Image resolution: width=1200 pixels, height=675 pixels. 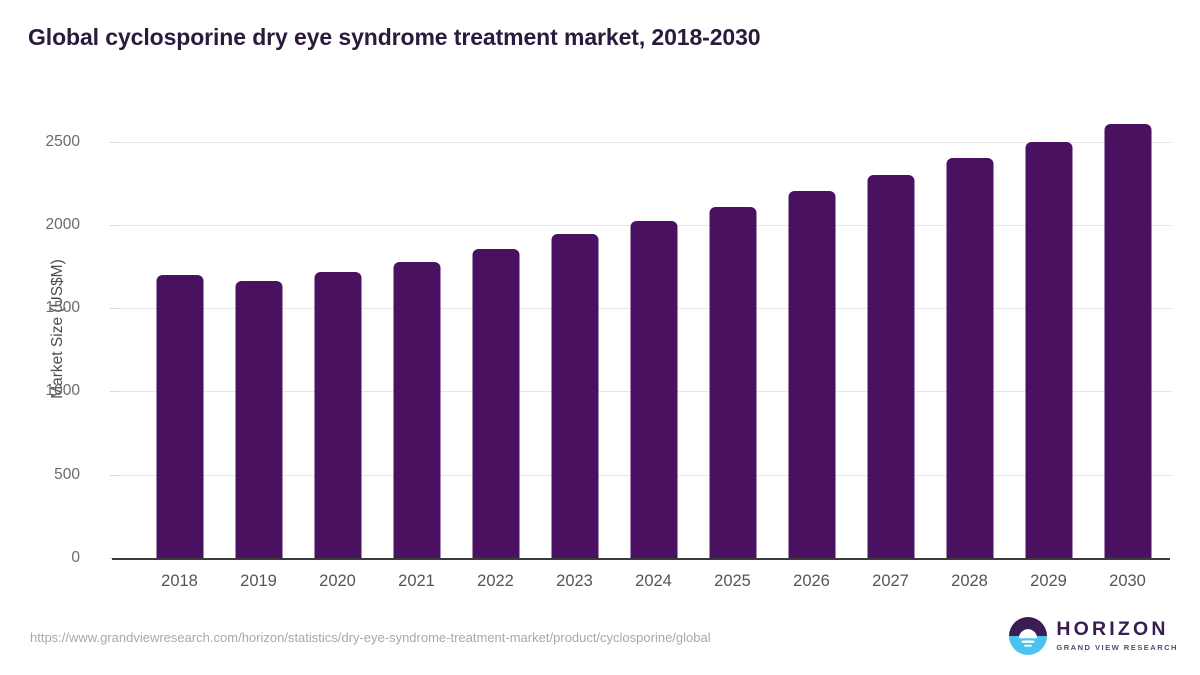 What do you see at coordinates (1112, 629) in the screenshot?
I see `logo-wordmark: HORIZON` at bounding box center [1112, 629].